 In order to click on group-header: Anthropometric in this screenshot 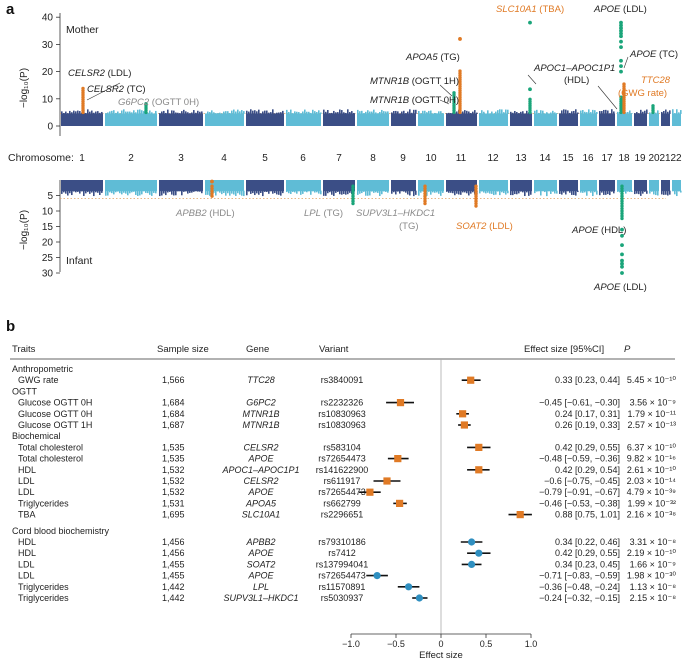, I will do `click(43, 369)`.